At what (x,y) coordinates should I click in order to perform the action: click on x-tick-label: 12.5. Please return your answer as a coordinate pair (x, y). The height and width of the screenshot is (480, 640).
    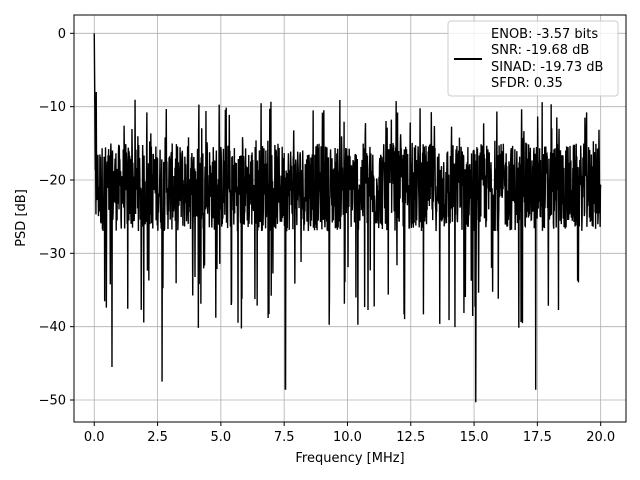
    Looking at the image, I should click on (410, 437).